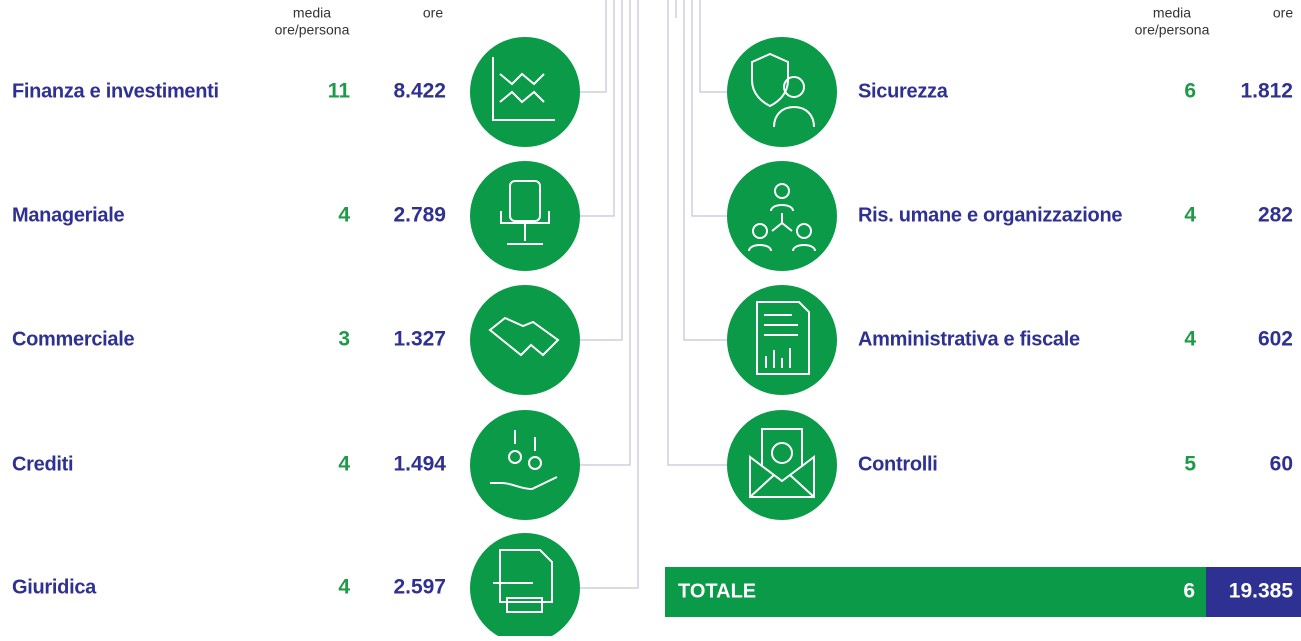 The image size is (1301, 641). I want to click on row-ore: 1.494, so click(419, 464).